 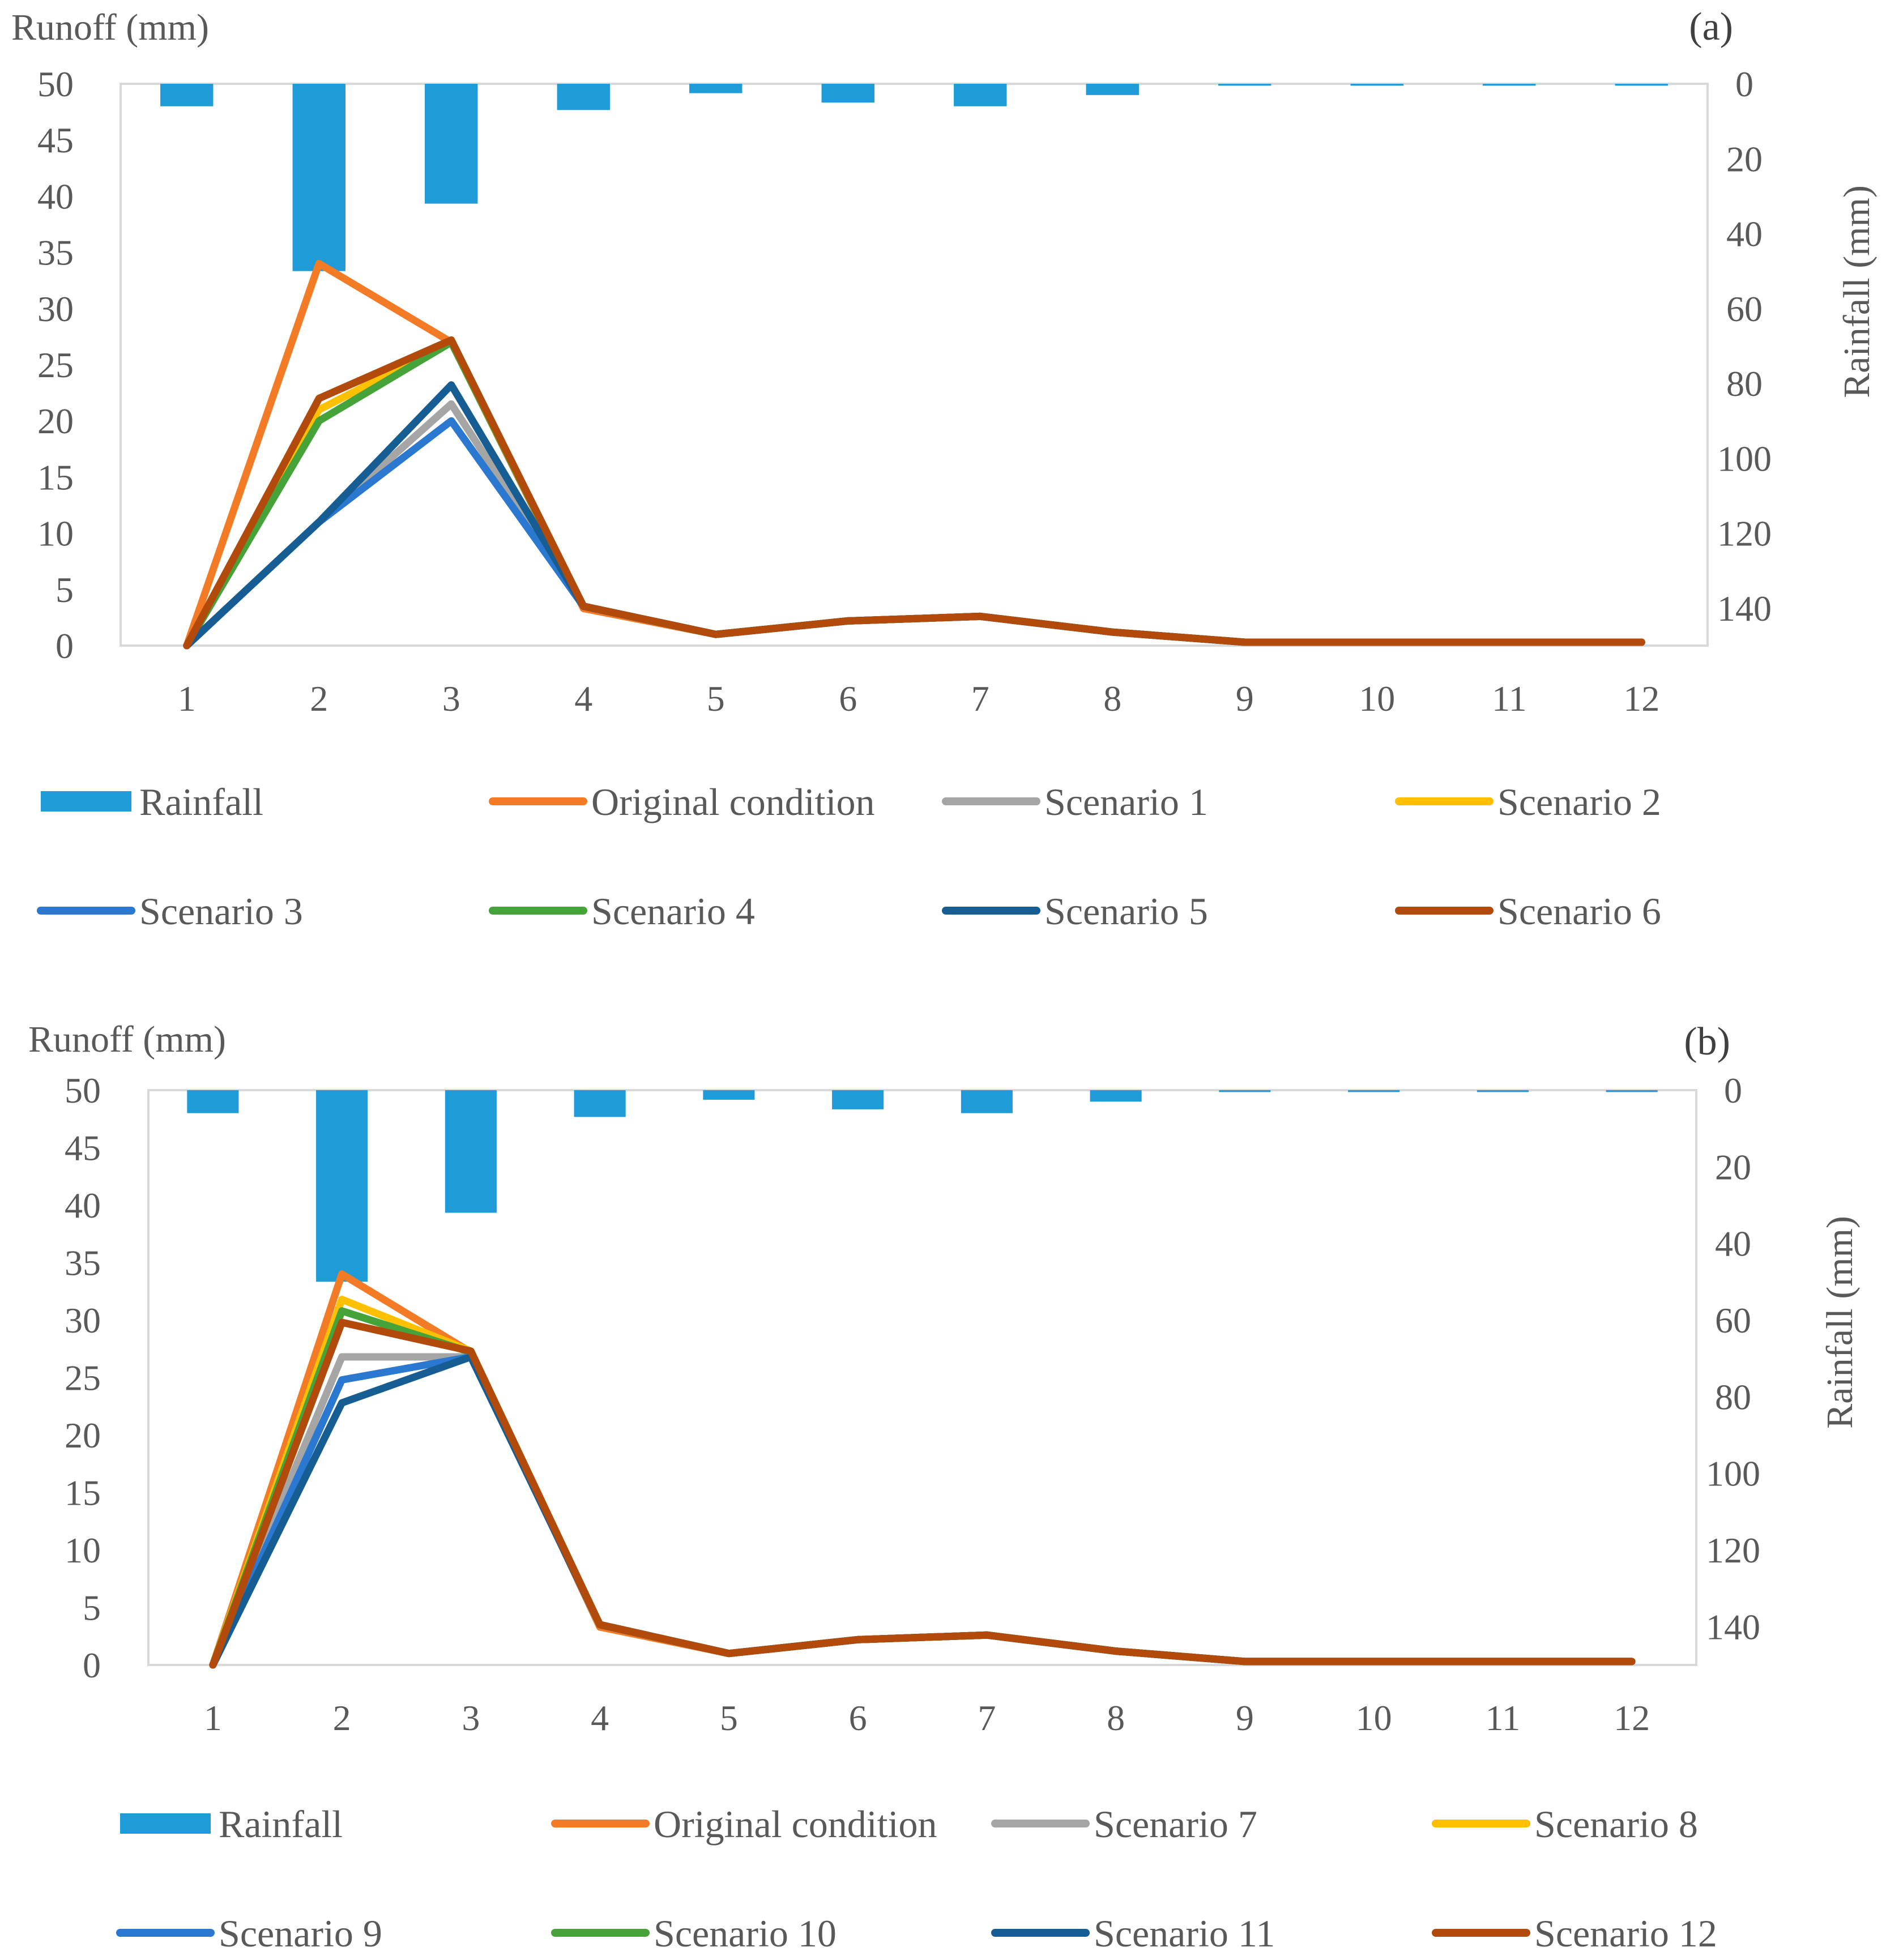 What do you see at coordinates (1711, 27) in the screenshot?
I see `panel-label-a: (a)` at bounding box center [1711, 27].